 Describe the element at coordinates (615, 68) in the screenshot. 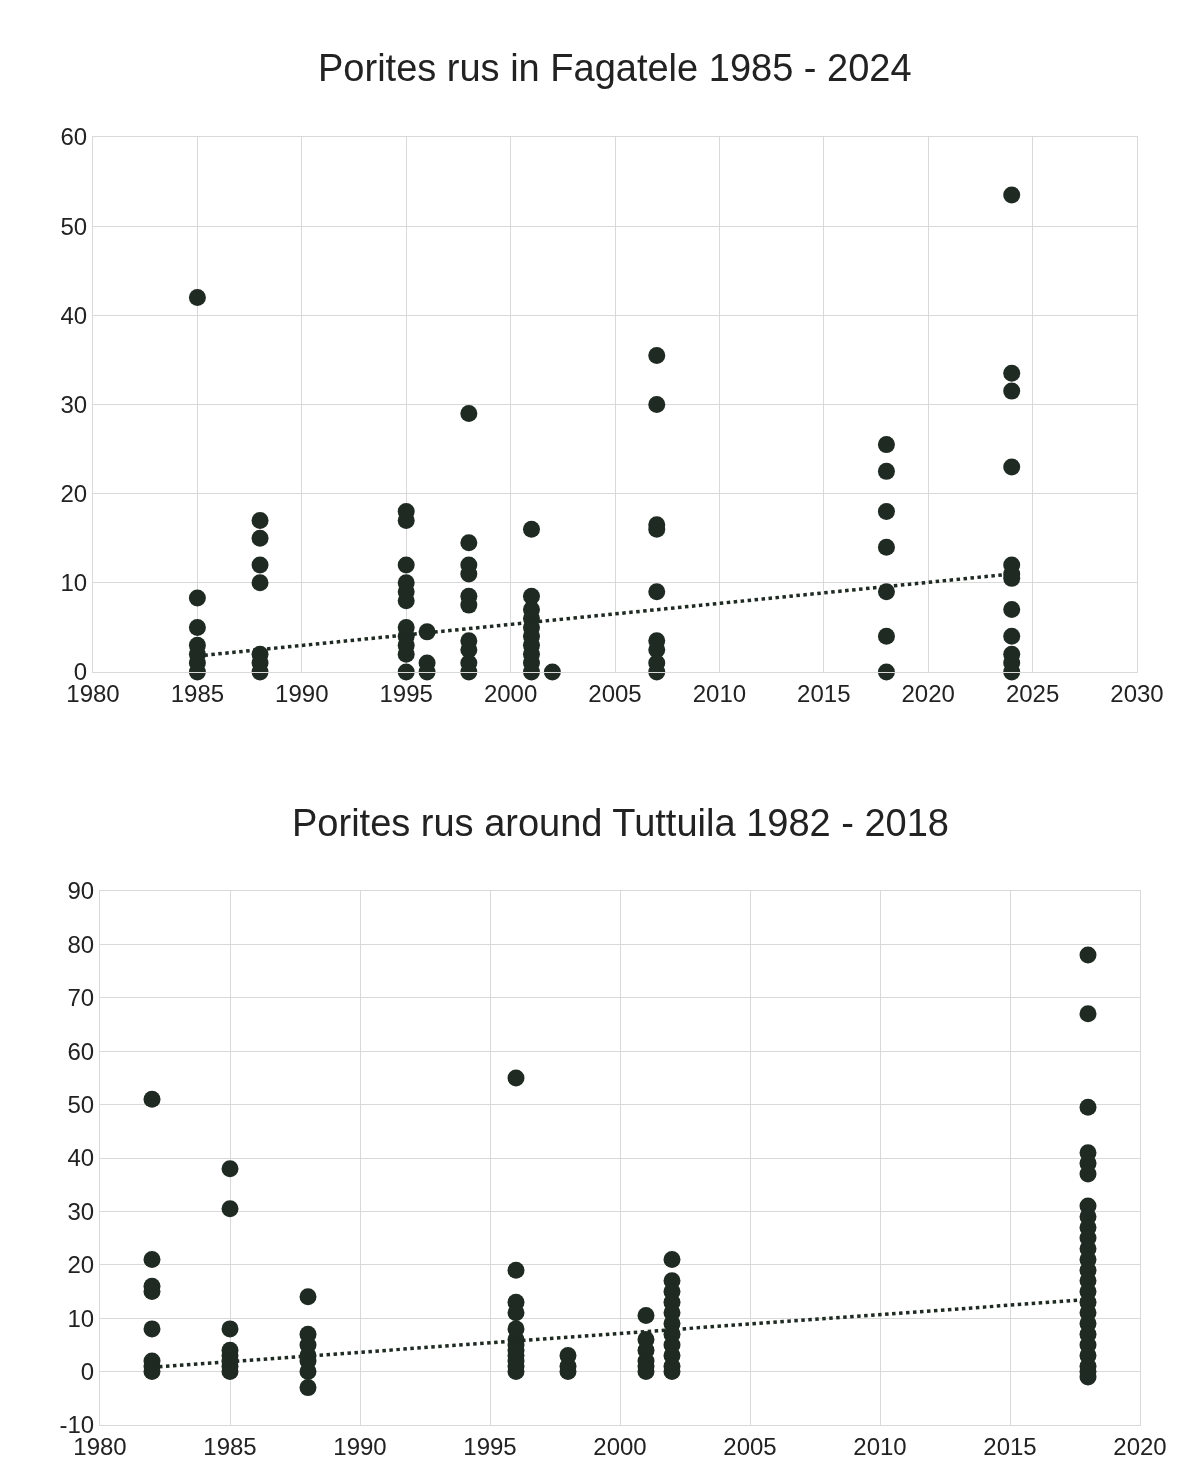

I see `chart-title: Porites rus in Fagatele 1985 - 2024` at that location.